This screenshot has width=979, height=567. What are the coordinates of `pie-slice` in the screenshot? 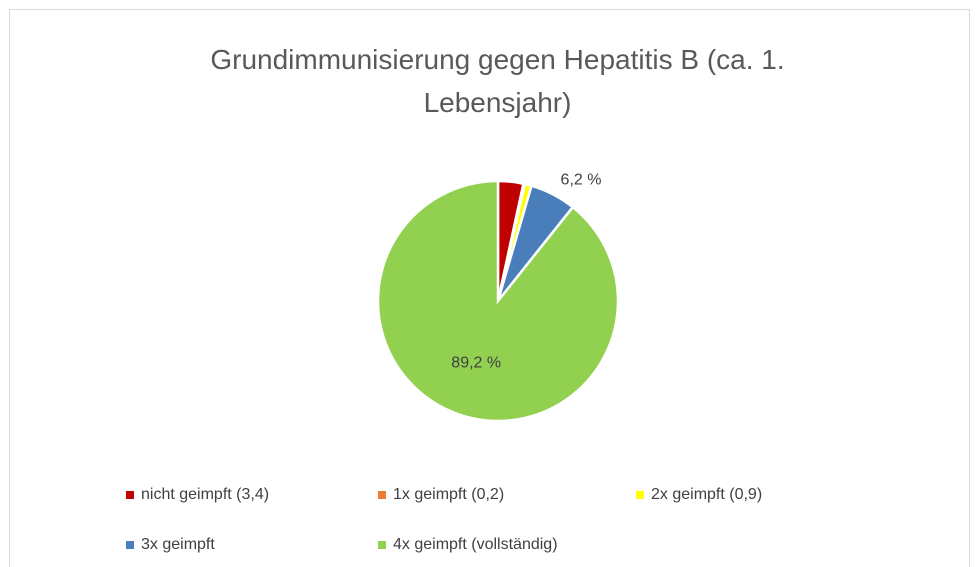 It's located at (498, 301).